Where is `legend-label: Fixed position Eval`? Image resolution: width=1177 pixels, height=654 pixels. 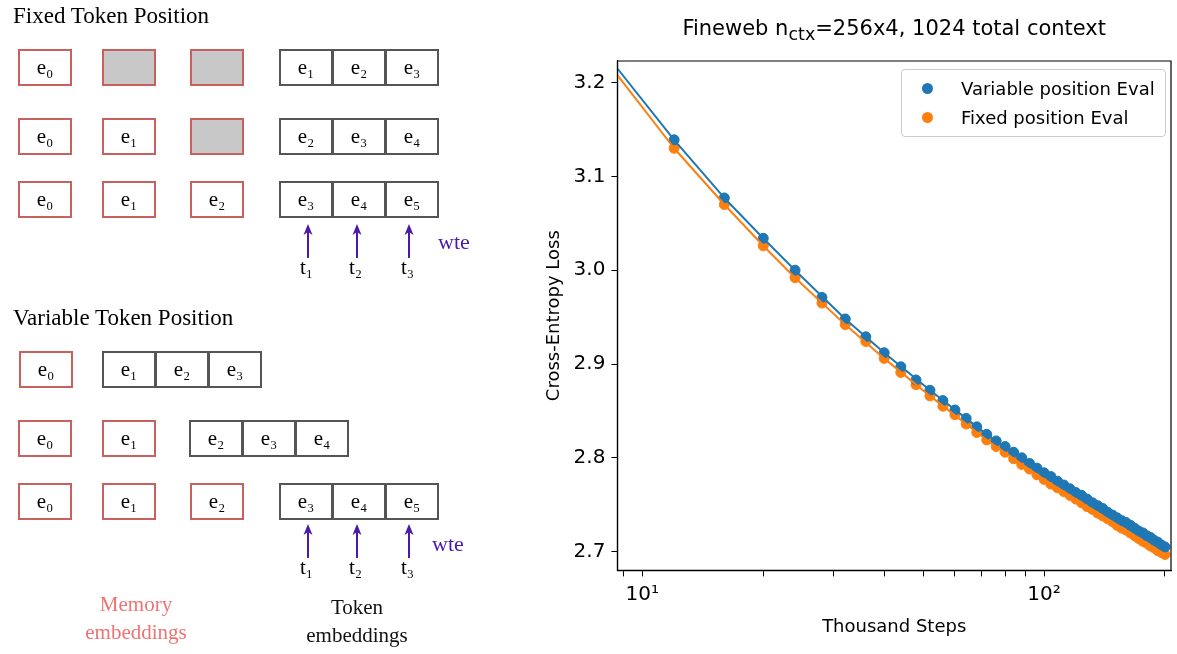
legend-label: Fixed position Eval is located at coordinates (1045, 117).